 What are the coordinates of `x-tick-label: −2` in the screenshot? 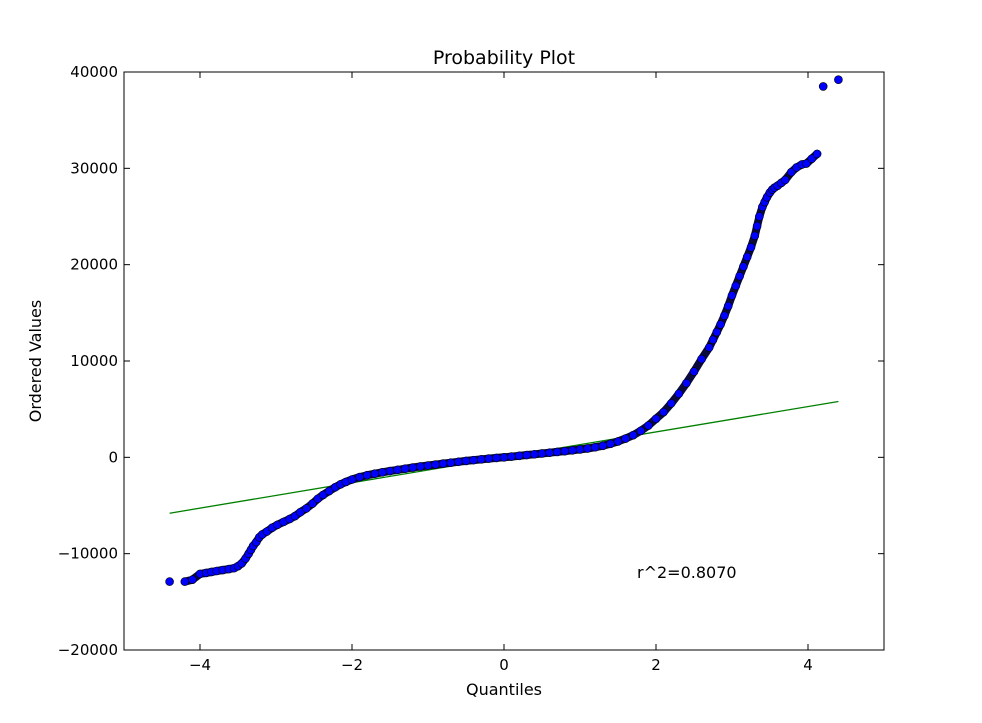 It's located at (352, 665).